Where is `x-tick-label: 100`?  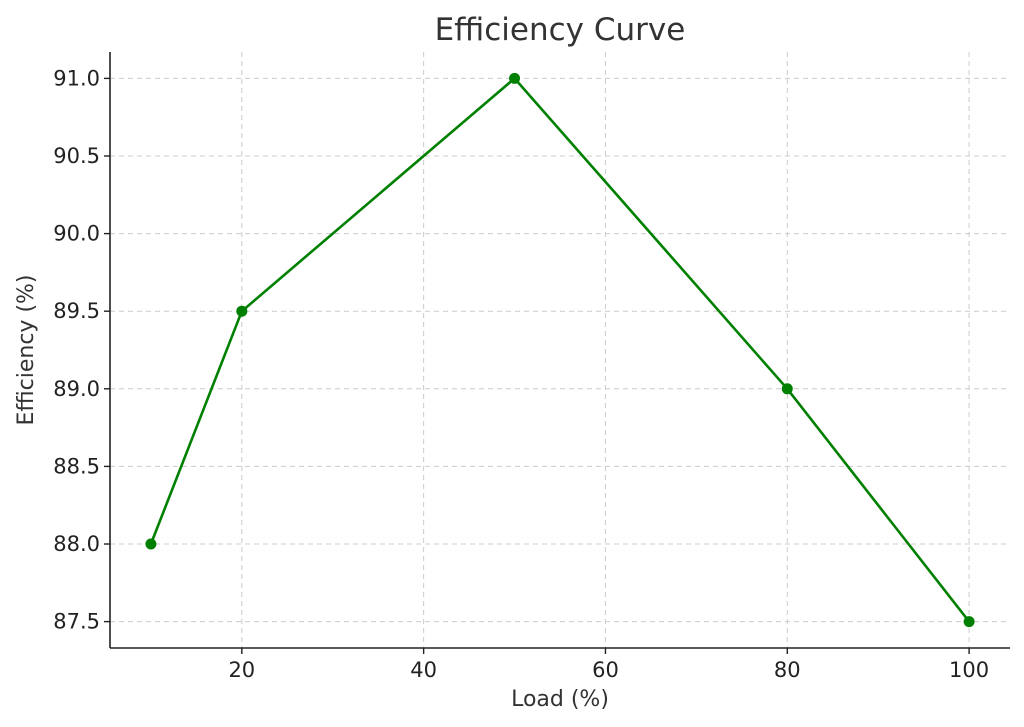 x-tick-label: 100 is located at coordinates (969, 670).